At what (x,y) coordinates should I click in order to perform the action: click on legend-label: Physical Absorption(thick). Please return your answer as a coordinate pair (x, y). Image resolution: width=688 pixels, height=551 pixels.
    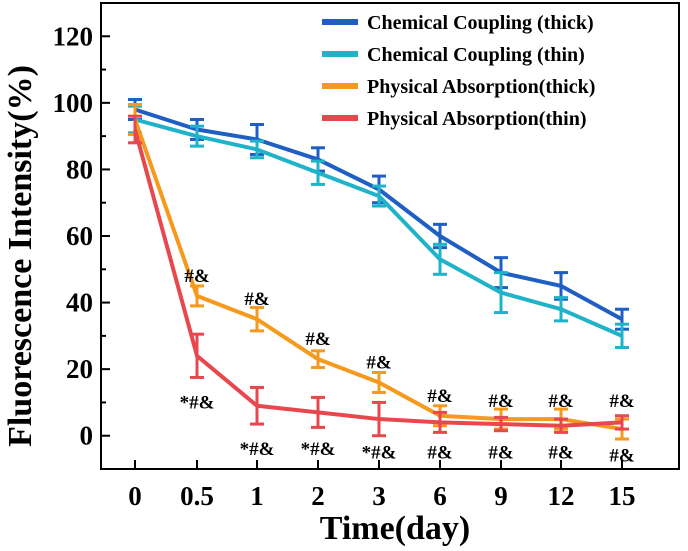
    Looking at the image, I should click on (481, 87).